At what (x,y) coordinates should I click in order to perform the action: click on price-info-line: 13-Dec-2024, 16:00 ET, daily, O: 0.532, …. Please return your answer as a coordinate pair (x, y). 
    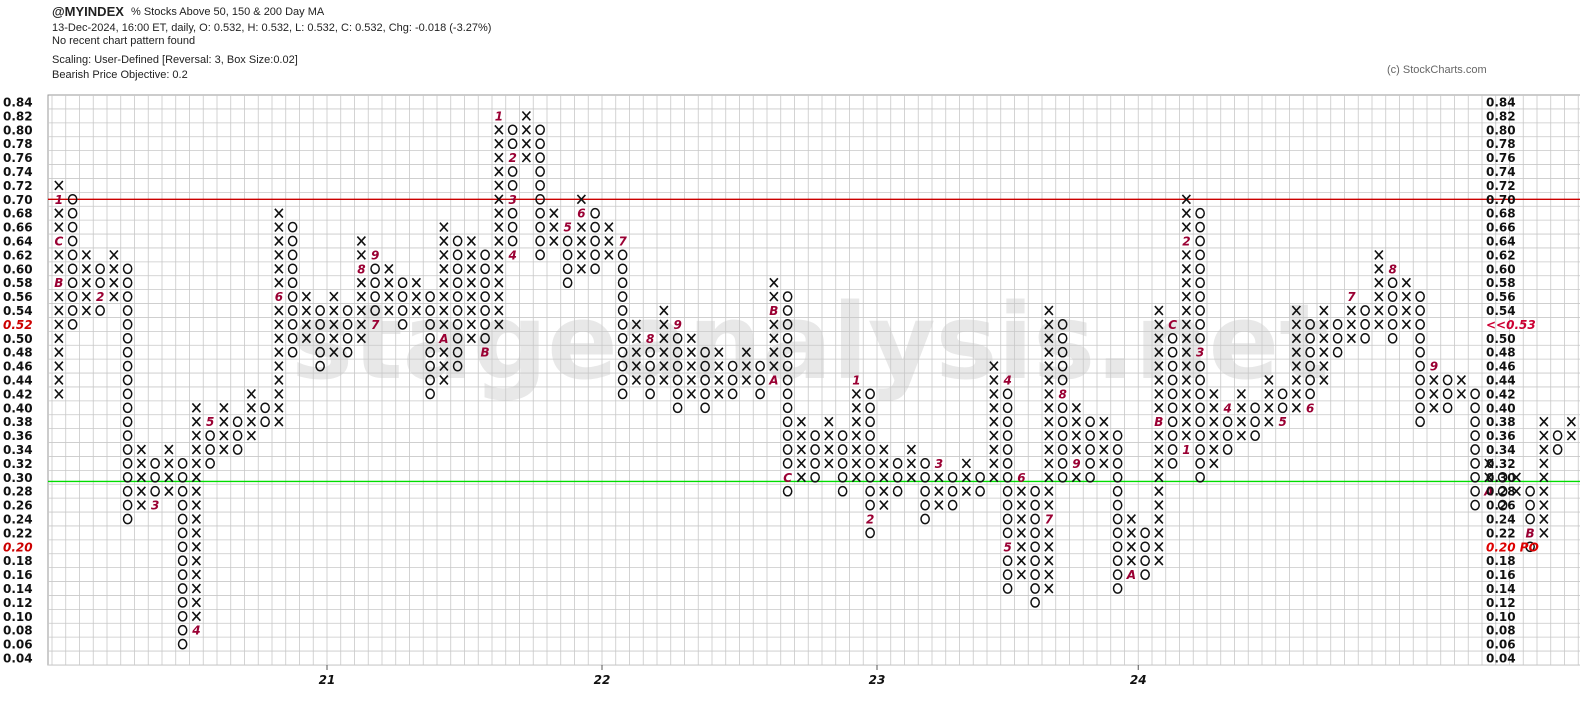
    Looking at the image, I should click on (272, 28).